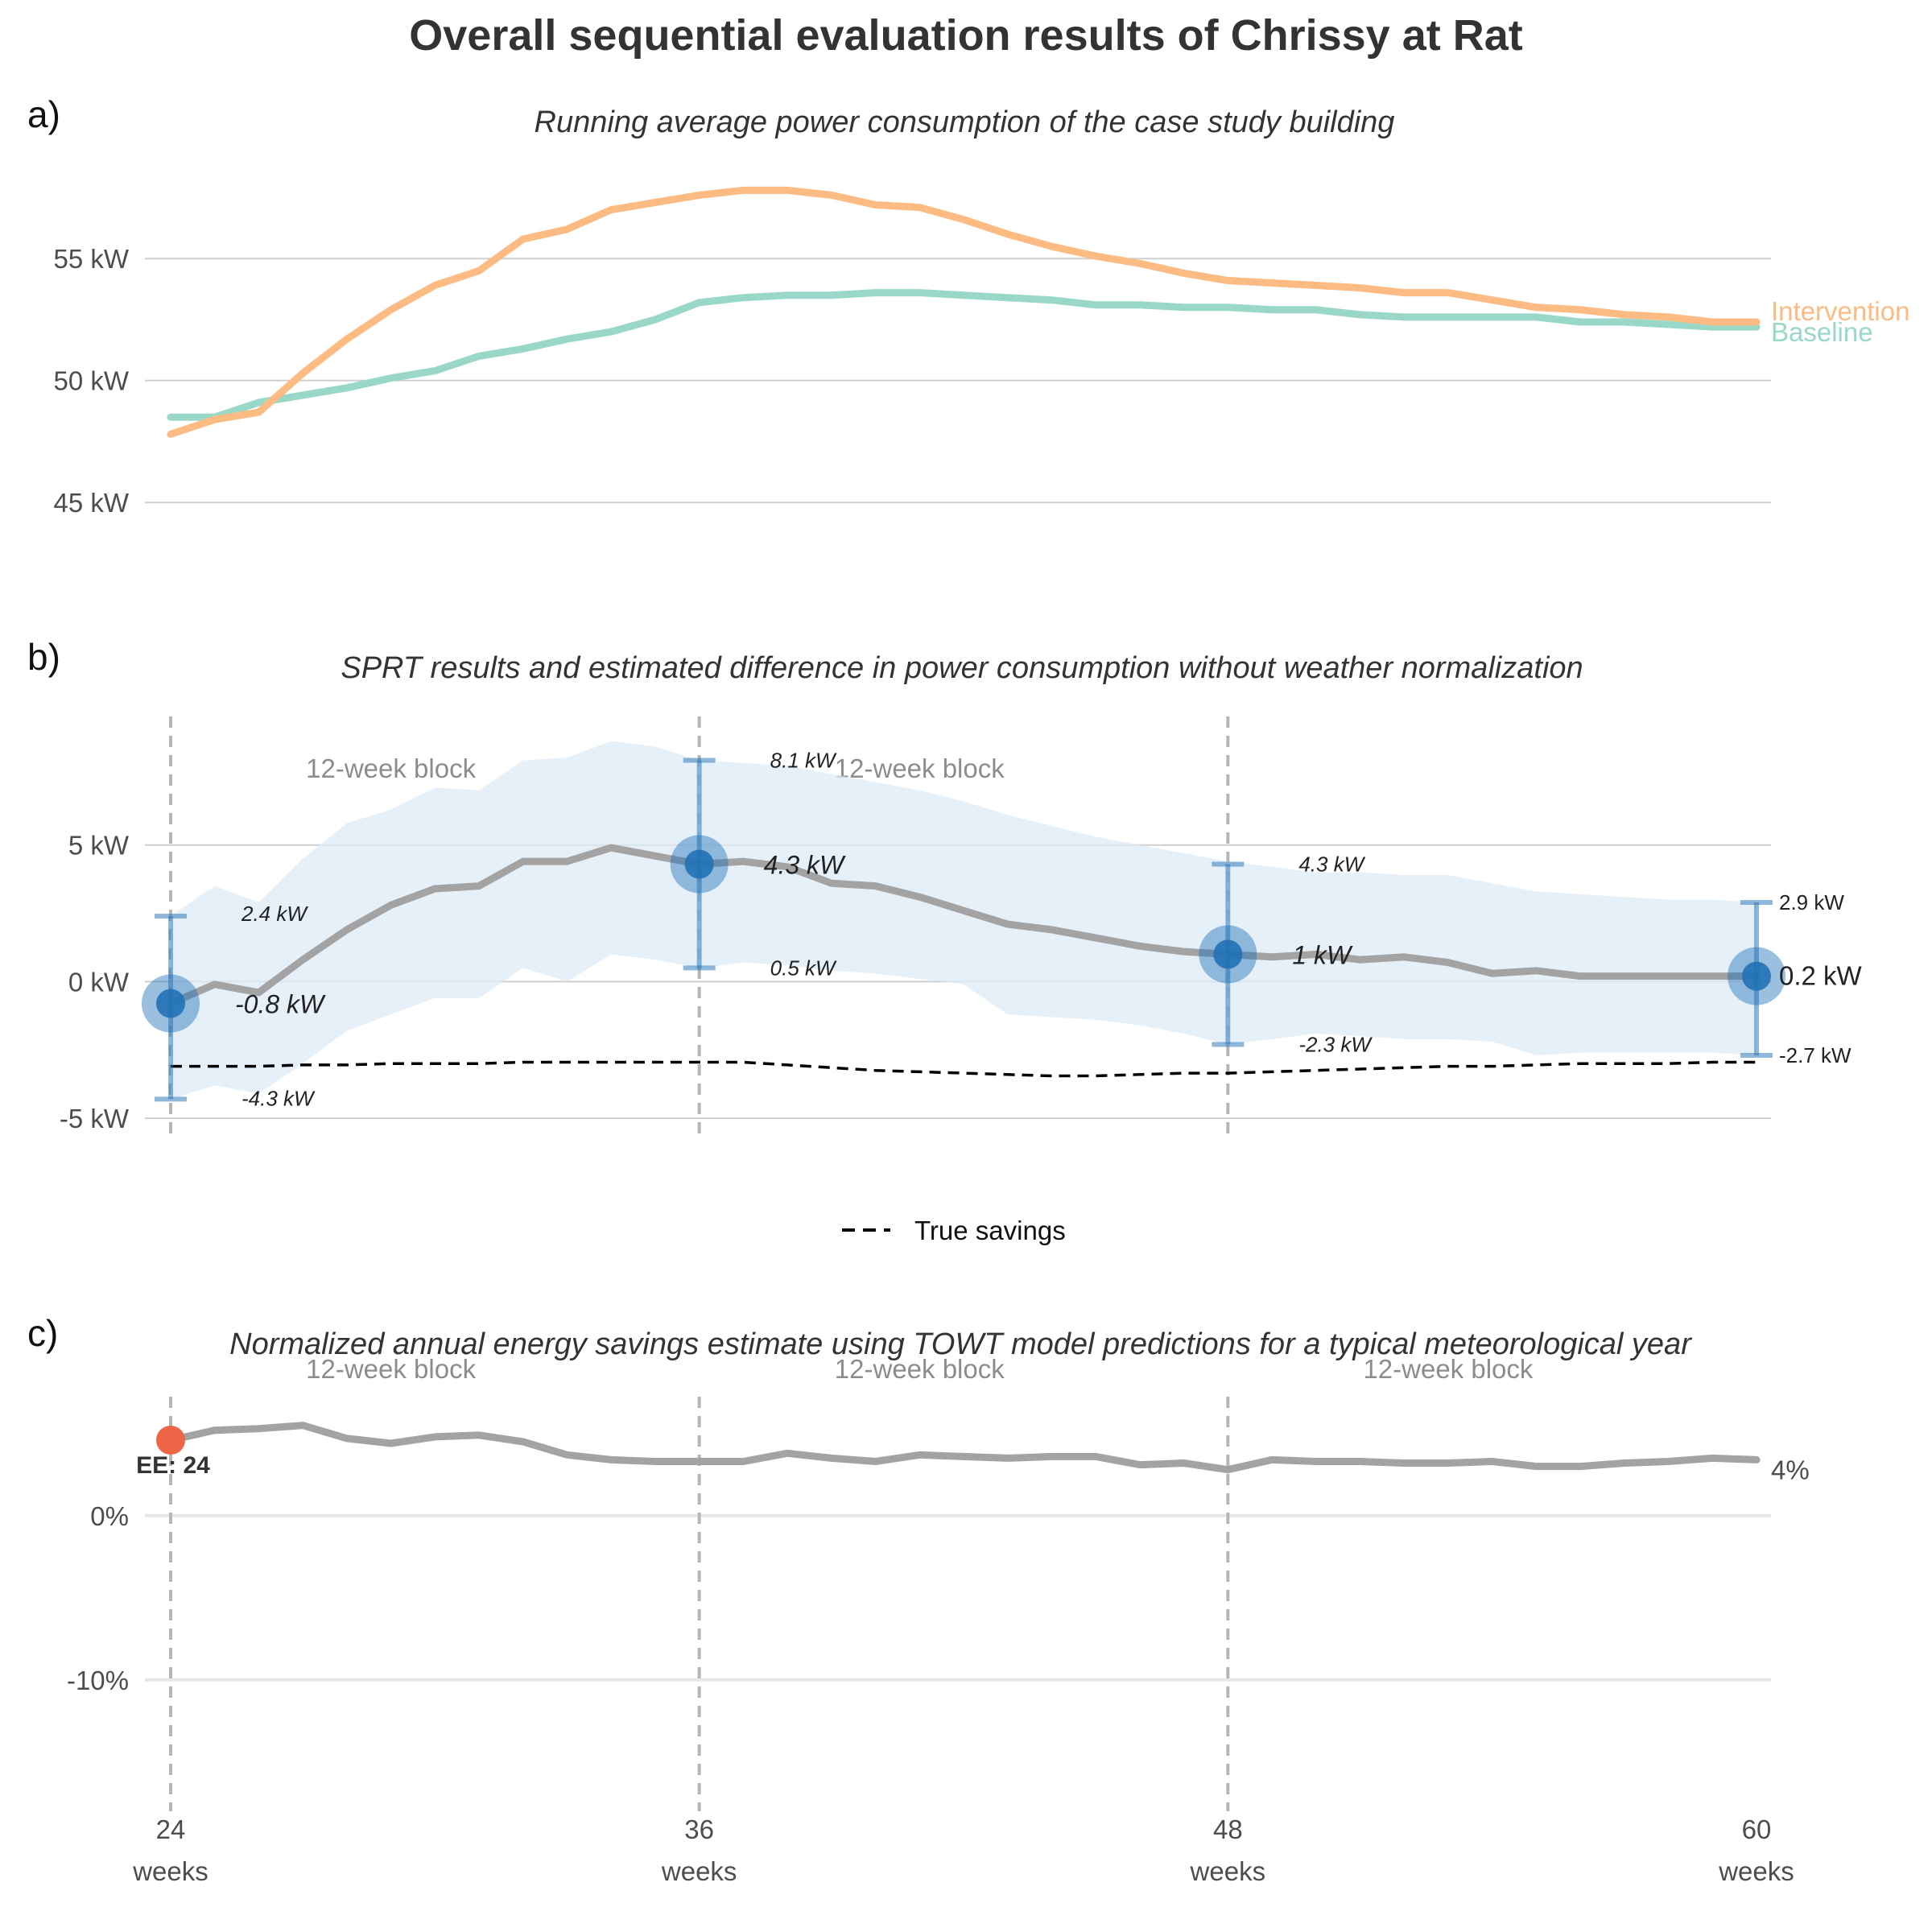 Image resolution: width=1932 pixels, height=1932 pixels. Describe the element at coordinates (171, 1829) in the screenshot. I see `x-tick-label: 24` at that location.